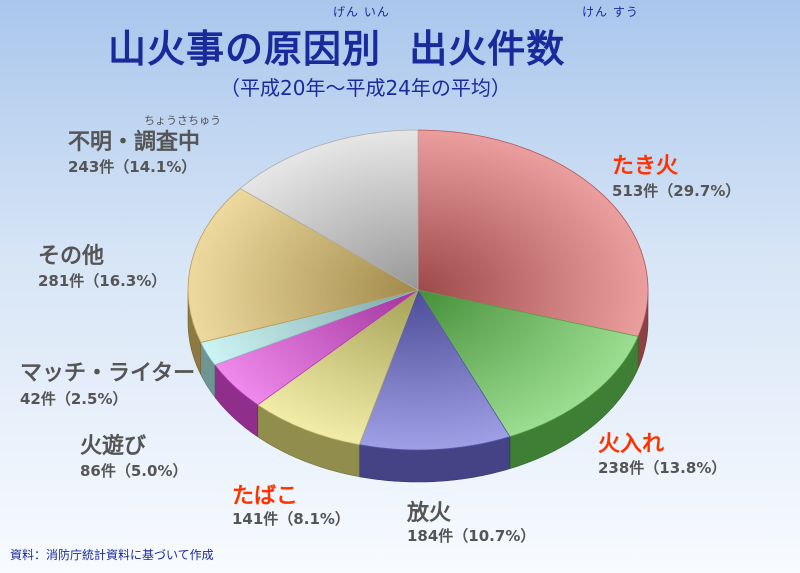 The image size is (800, 573). I want to click on title-ruby-kensuu: けん すう, so click(610, 12).